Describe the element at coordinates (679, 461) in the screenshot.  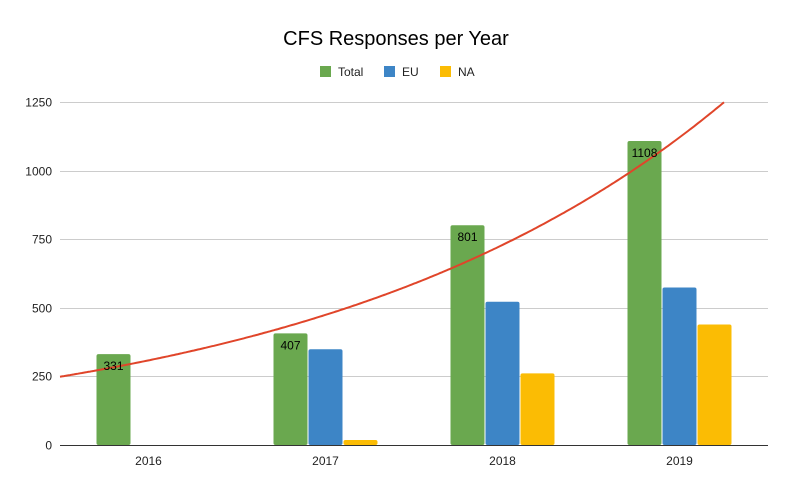
I see `x-tick-label: 2019` at that location.